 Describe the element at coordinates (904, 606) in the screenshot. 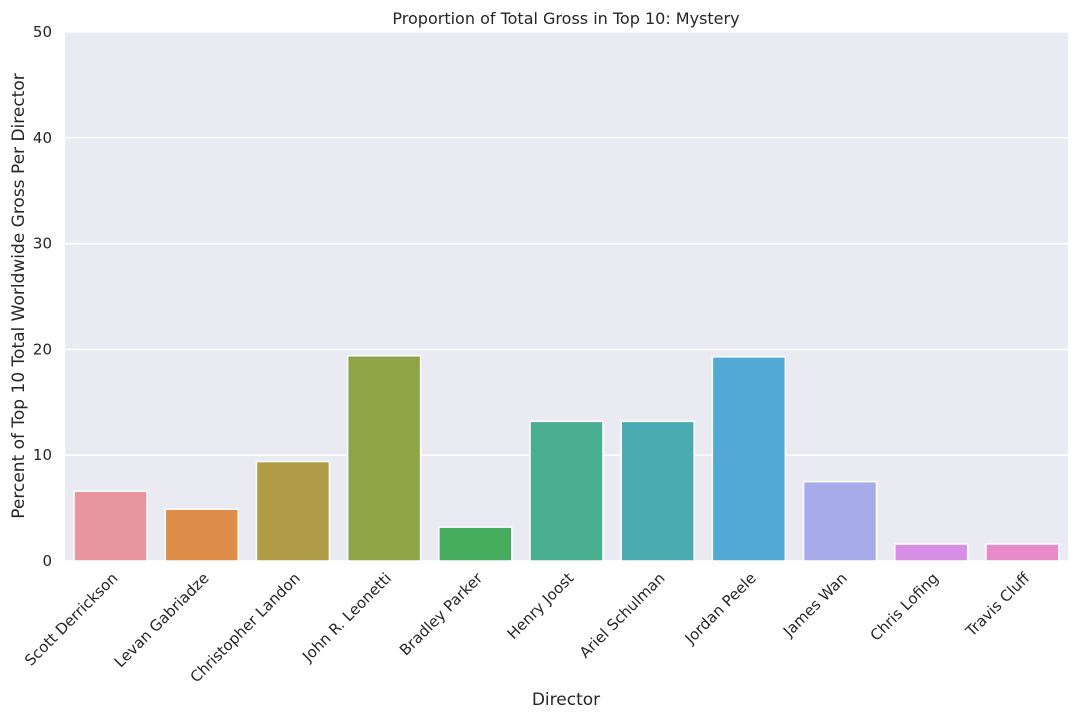

I see `x-tick-label: Chris Lofing` at that location.